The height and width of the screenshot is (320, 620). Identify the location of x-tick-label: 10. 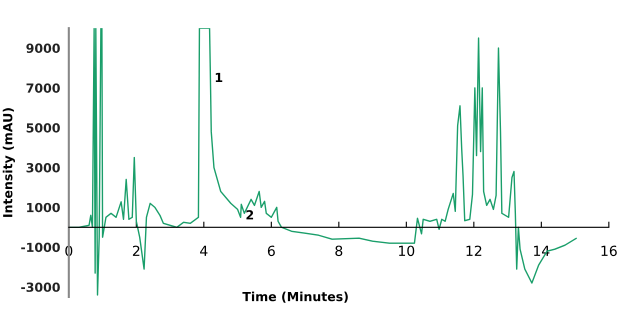
(406, 251).